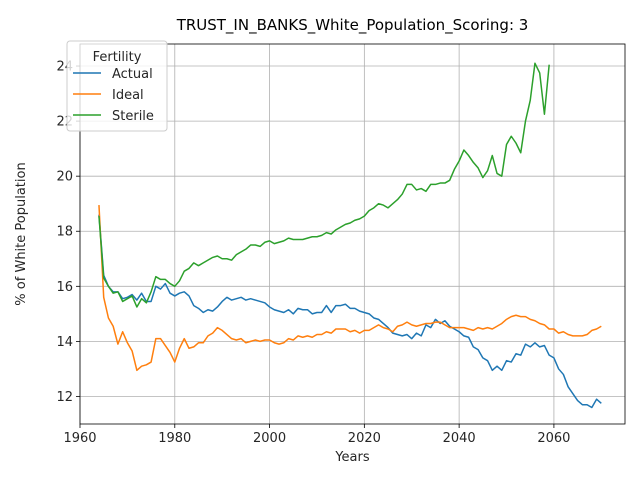 This screenshot has width=640, height=480. I want to click on y-tick-label: 16, so click(64, 287).